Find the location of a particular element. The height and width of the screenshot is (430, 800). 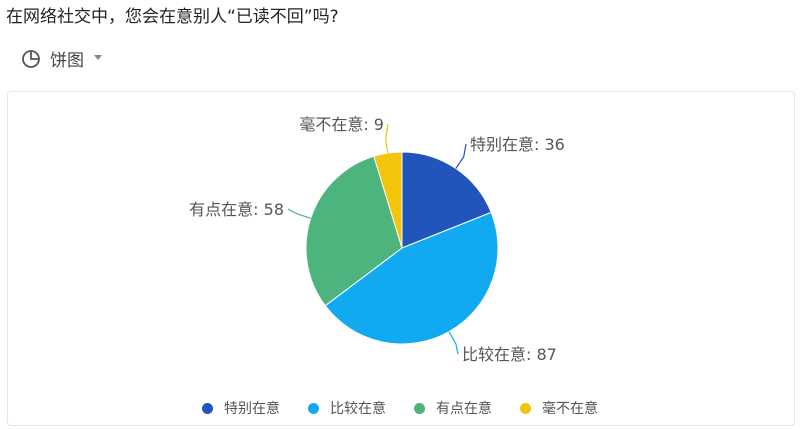

legend-label: 有点在意 is located at coordinates (464, 409).